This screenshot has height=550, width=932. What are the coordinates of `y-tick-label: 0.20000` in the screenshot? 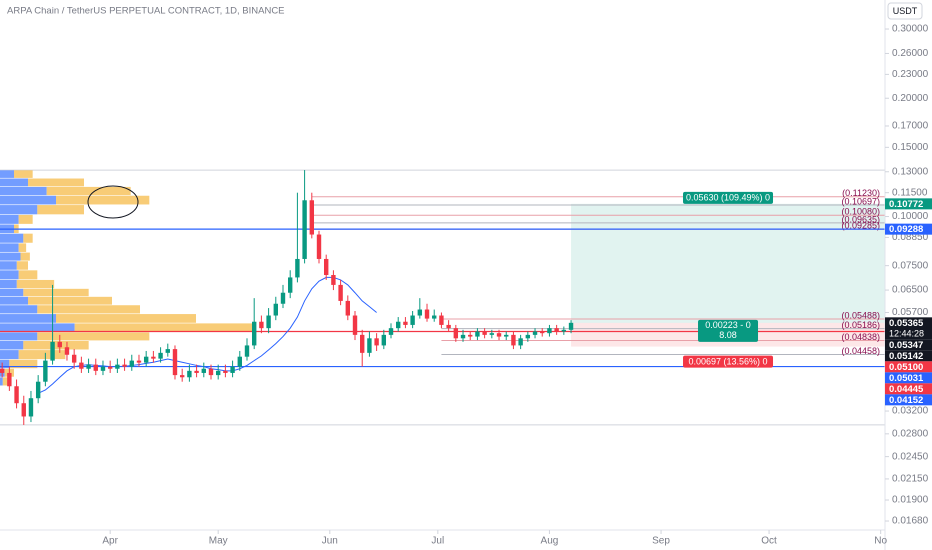 It's located at (910, 98).